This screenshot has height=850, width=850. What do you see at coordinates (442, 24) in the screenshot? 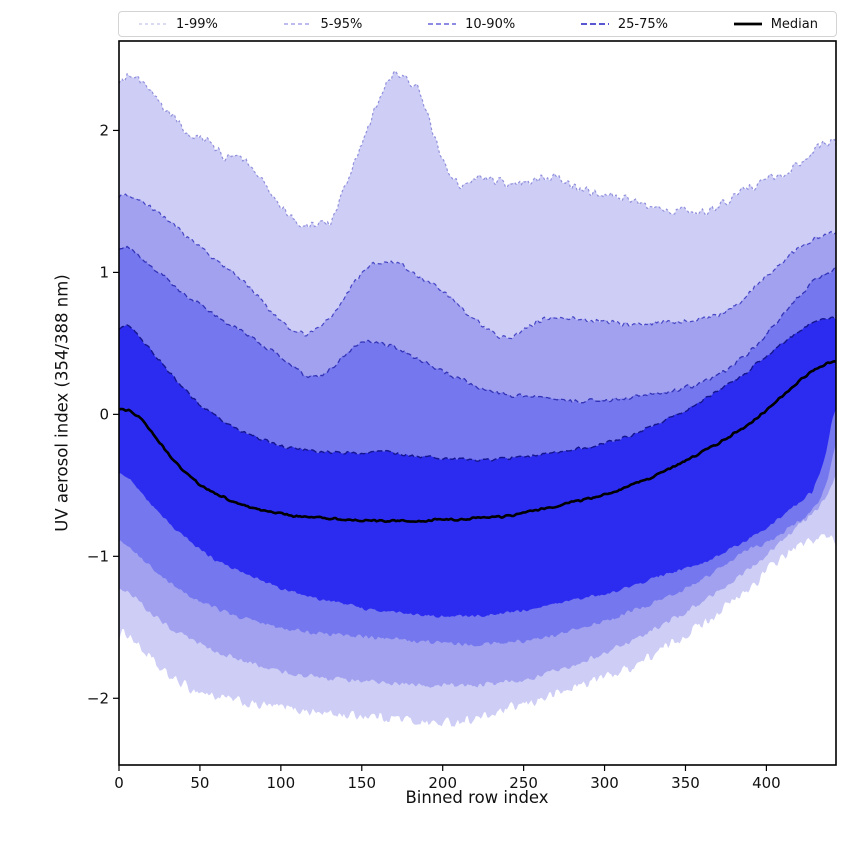
I see `legend-swatch-10-90-icon` at bounding box center [442, 24].